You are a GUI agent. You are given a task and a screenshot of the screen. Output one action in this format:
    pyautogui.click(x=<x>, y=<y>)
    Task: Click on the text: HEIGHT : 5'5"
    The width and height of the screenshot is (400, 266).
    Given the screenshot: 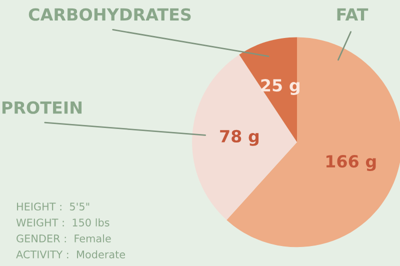 What is the action you would take?
    pyautogui.click(x=53, y=206)
    